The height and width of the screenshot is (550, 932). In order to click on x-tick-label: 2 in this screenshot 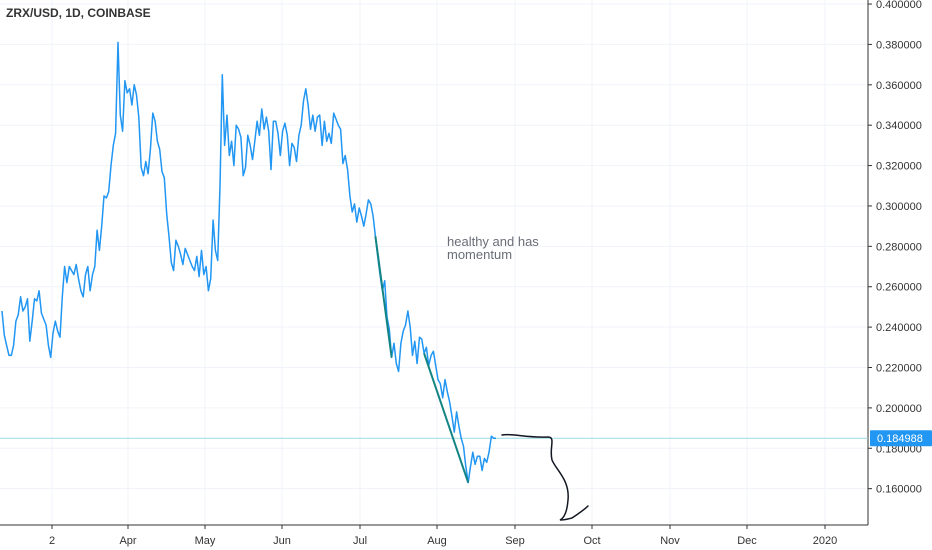, I will do `click(52, 541)`.